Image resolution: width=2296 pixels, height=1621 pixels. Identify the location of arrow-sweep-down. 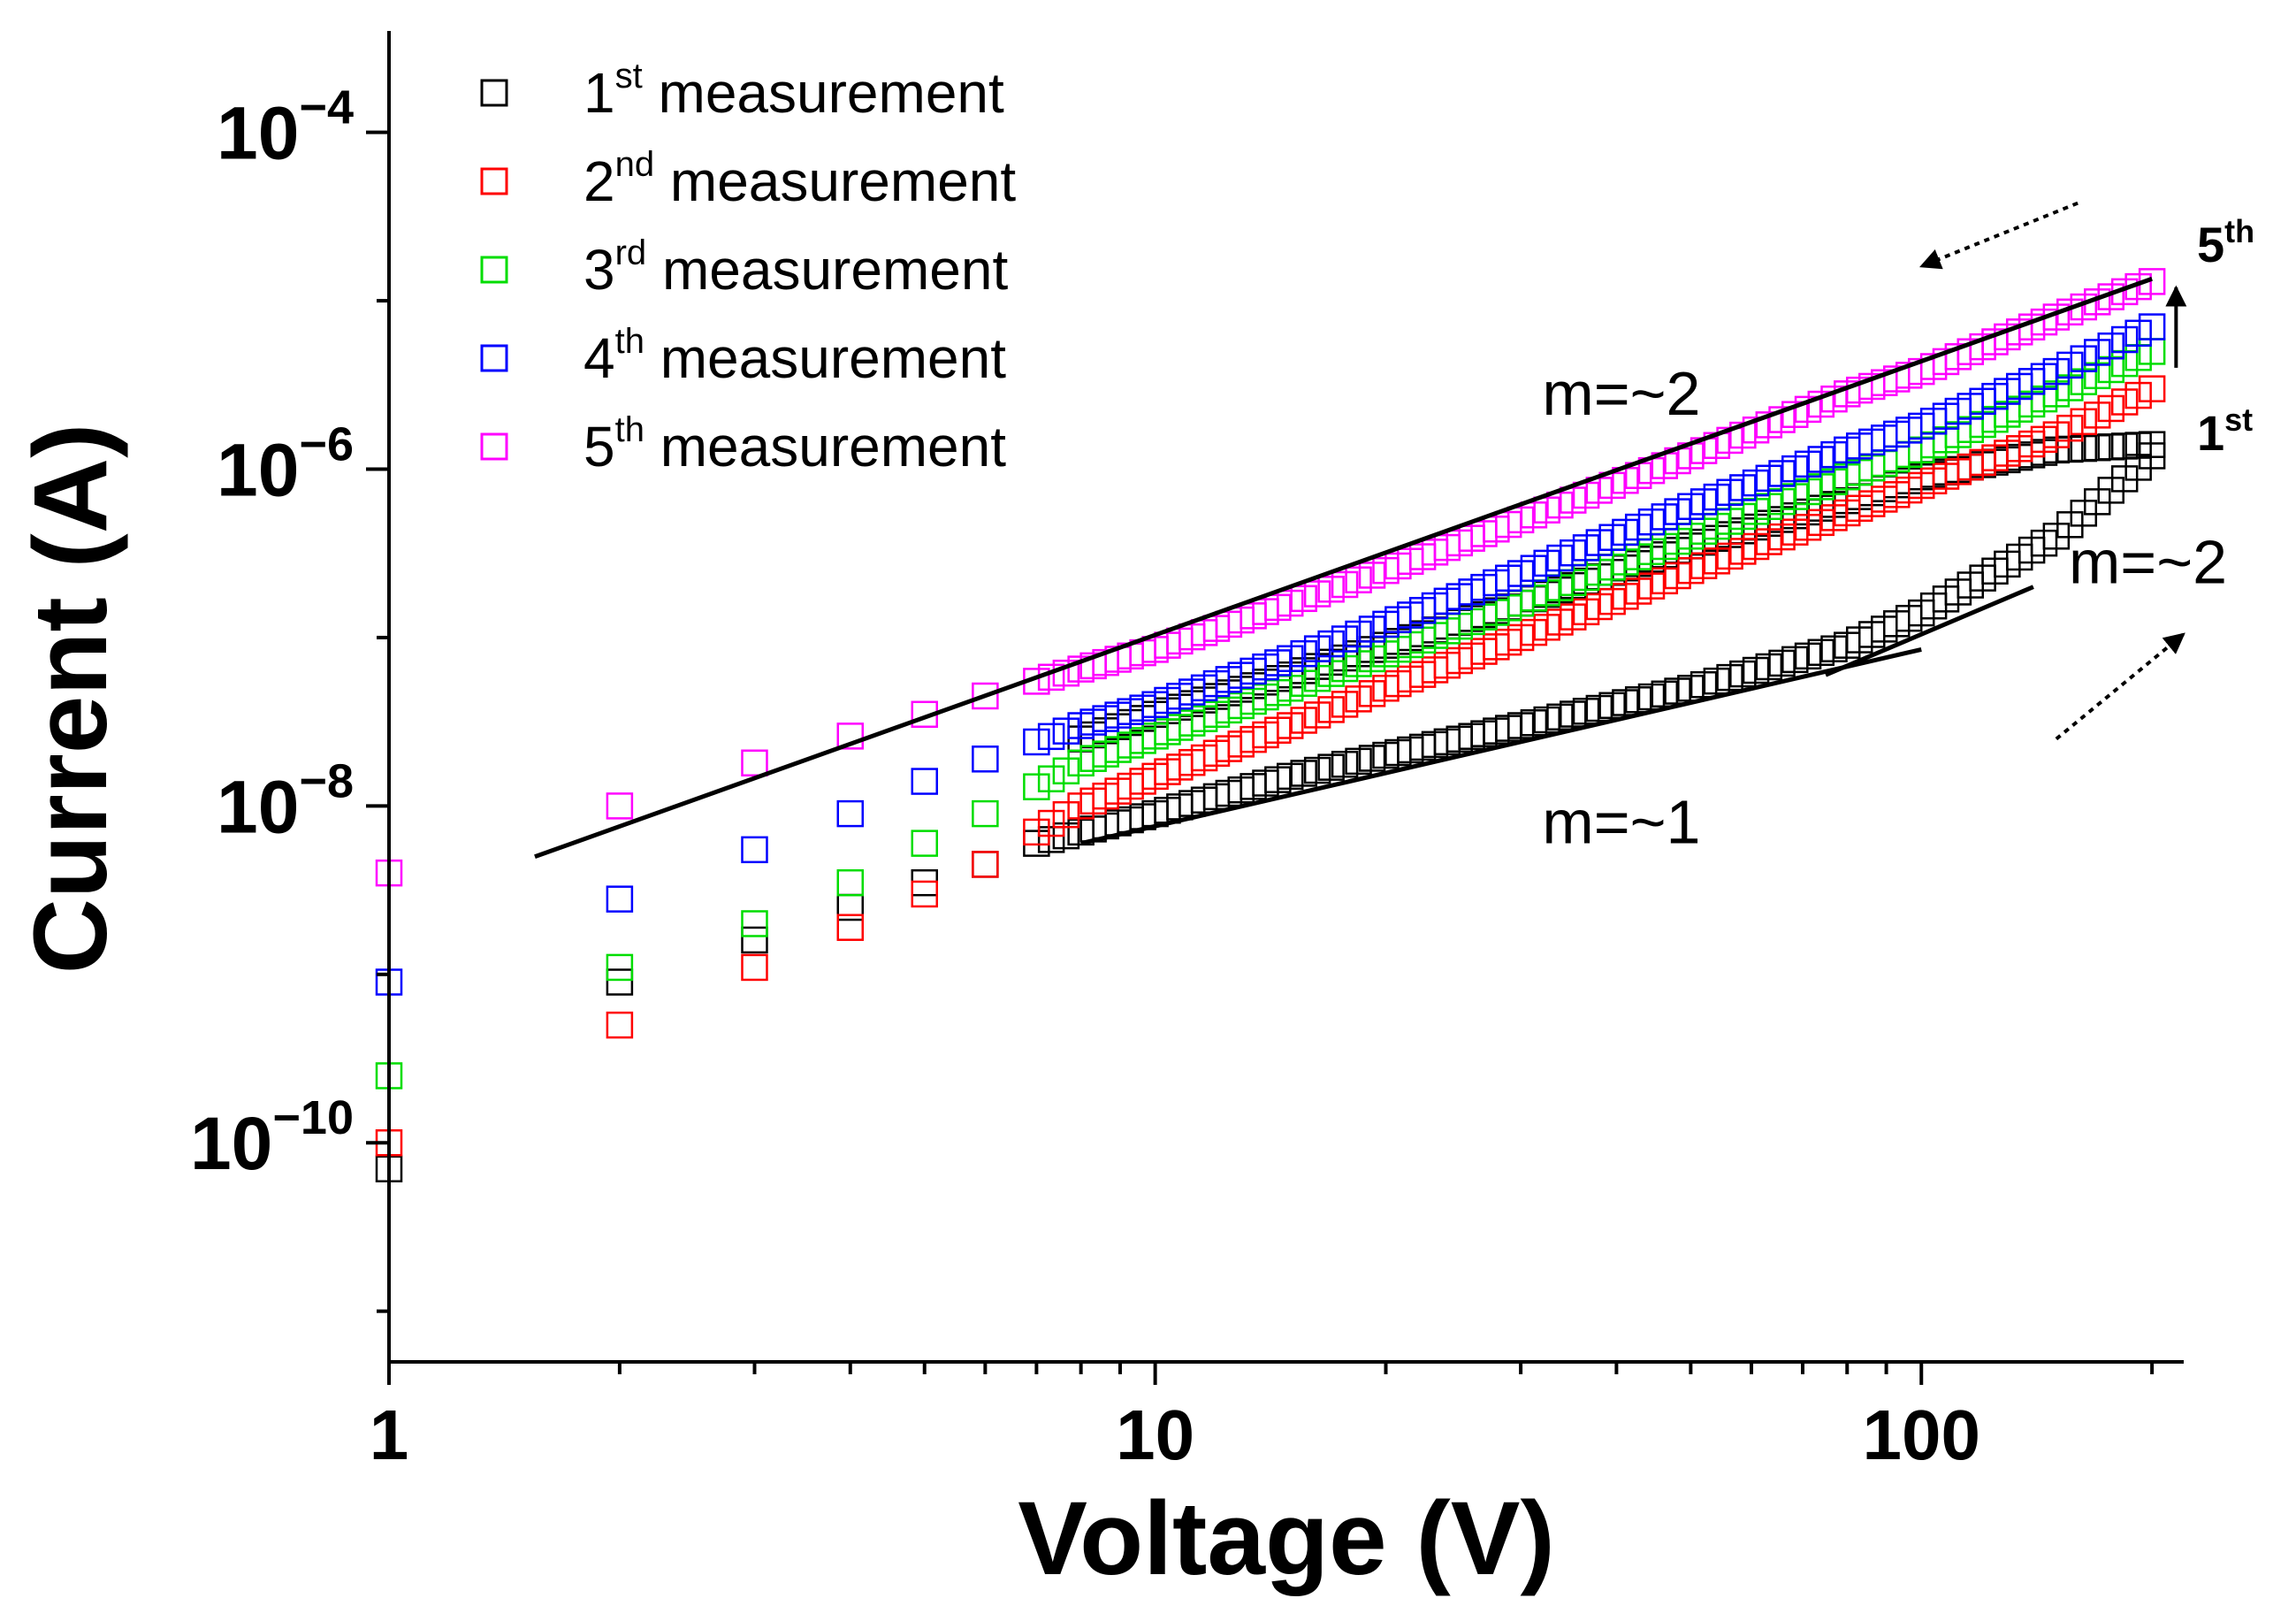
(1999, 236).